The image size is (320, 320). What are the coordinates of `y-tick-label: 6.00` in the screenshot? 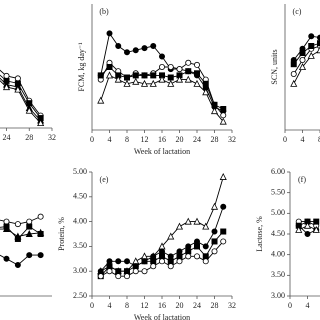 It's located at (278, 171).